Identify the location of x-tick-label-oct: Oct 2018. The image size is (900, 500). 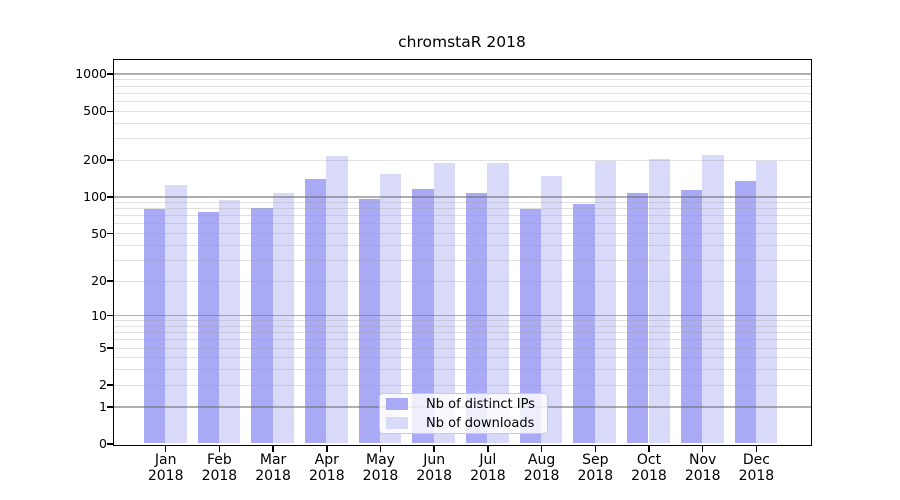
(649, 468).